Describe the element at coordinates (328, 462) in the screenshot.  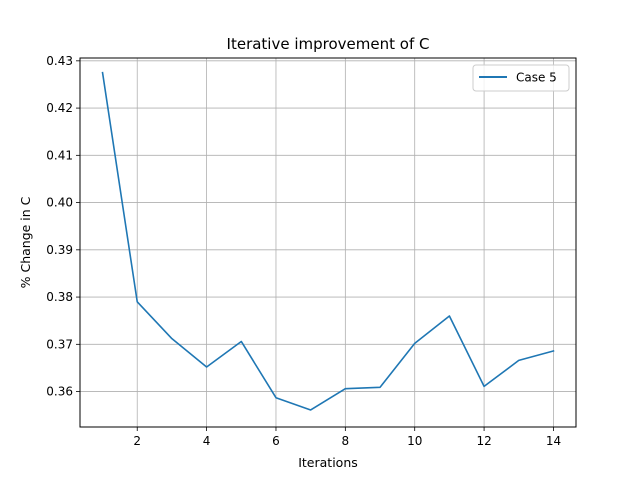
I see `x-axis-label: Iterations` at that location.